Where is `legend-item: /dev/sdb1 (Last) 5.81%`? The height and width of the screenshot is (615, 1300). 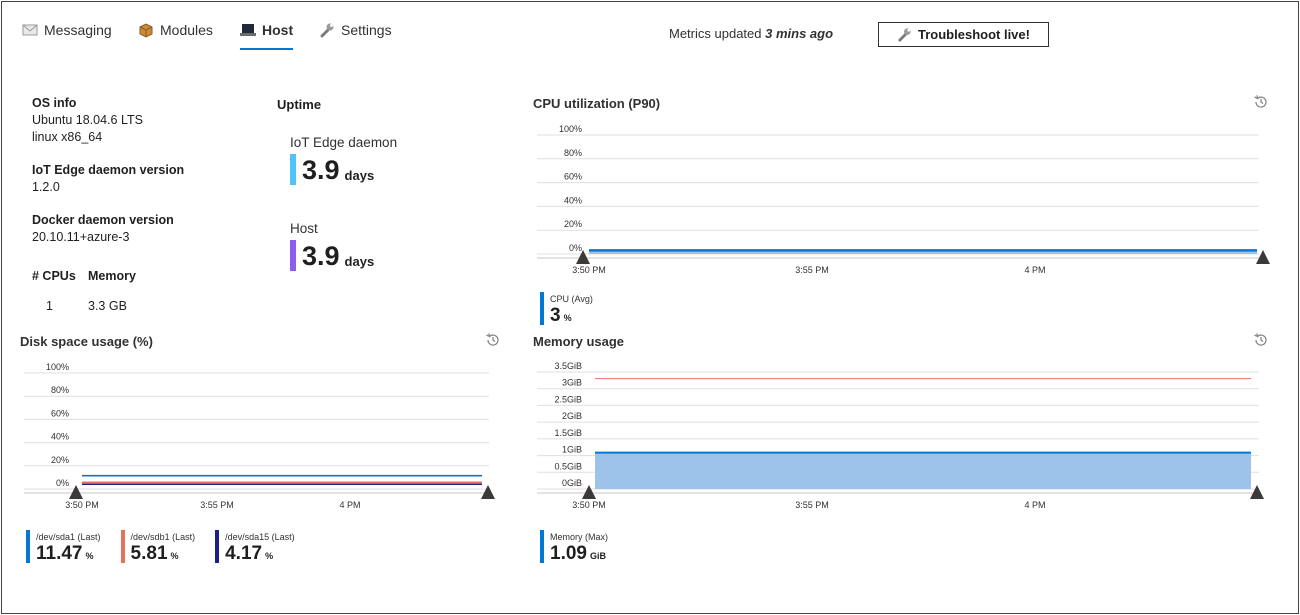
legend-item: /dev/sdb1 (Last) 5.81% is located at coordinates (158, 548).